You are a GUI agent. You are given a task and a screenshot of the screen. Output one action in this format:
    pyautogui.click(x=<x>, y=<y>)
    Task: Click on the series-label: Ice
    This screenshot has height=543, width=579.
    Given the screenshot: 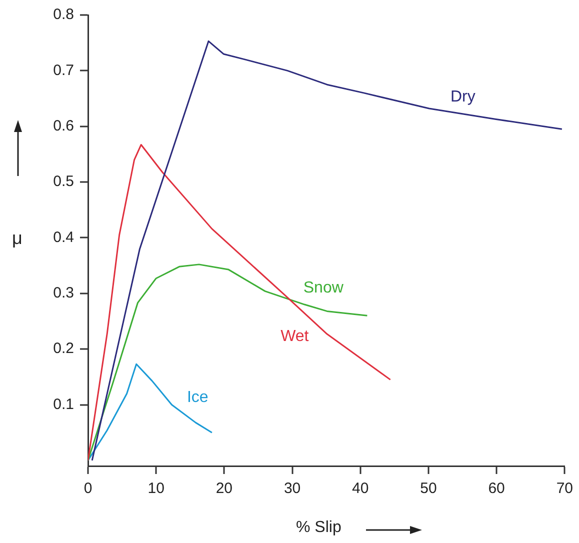 What is the action you would take?
    pyautogui.click(x=197, y=397)
    